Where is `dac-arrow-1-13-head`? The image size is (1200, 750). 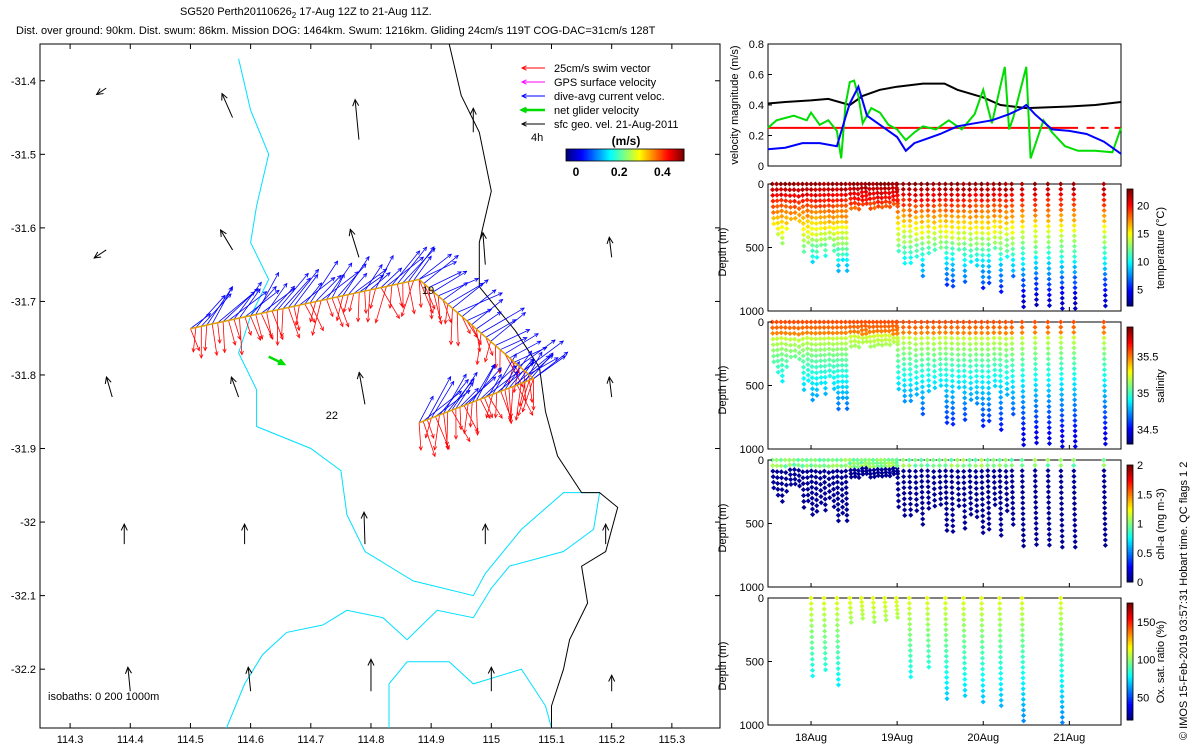 dac-arrow-1-13-head is located at coordinates (522, 309).